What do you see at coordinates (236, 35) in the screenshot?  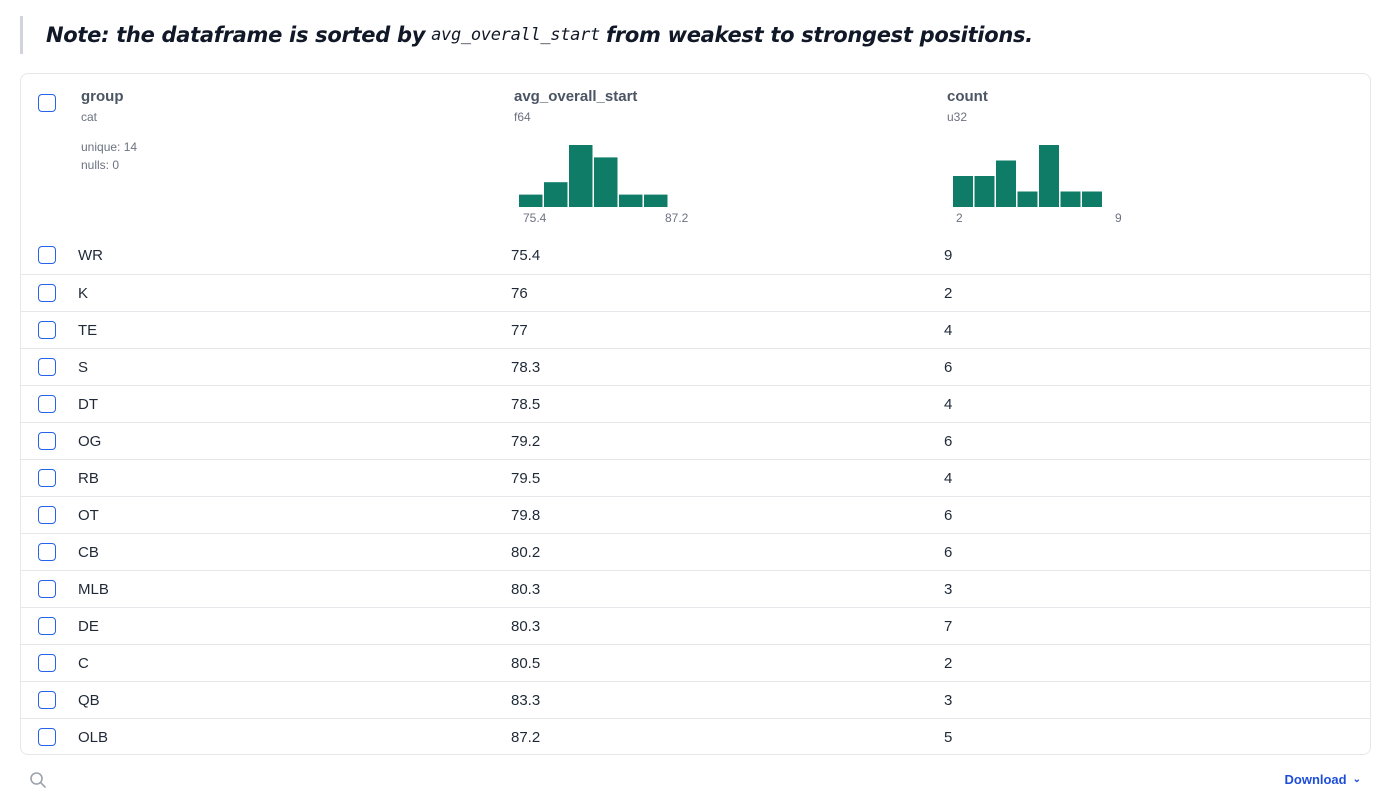 I see `note-prefix: Note: the dataframe is sorted by` at bounding box center [236, 35].